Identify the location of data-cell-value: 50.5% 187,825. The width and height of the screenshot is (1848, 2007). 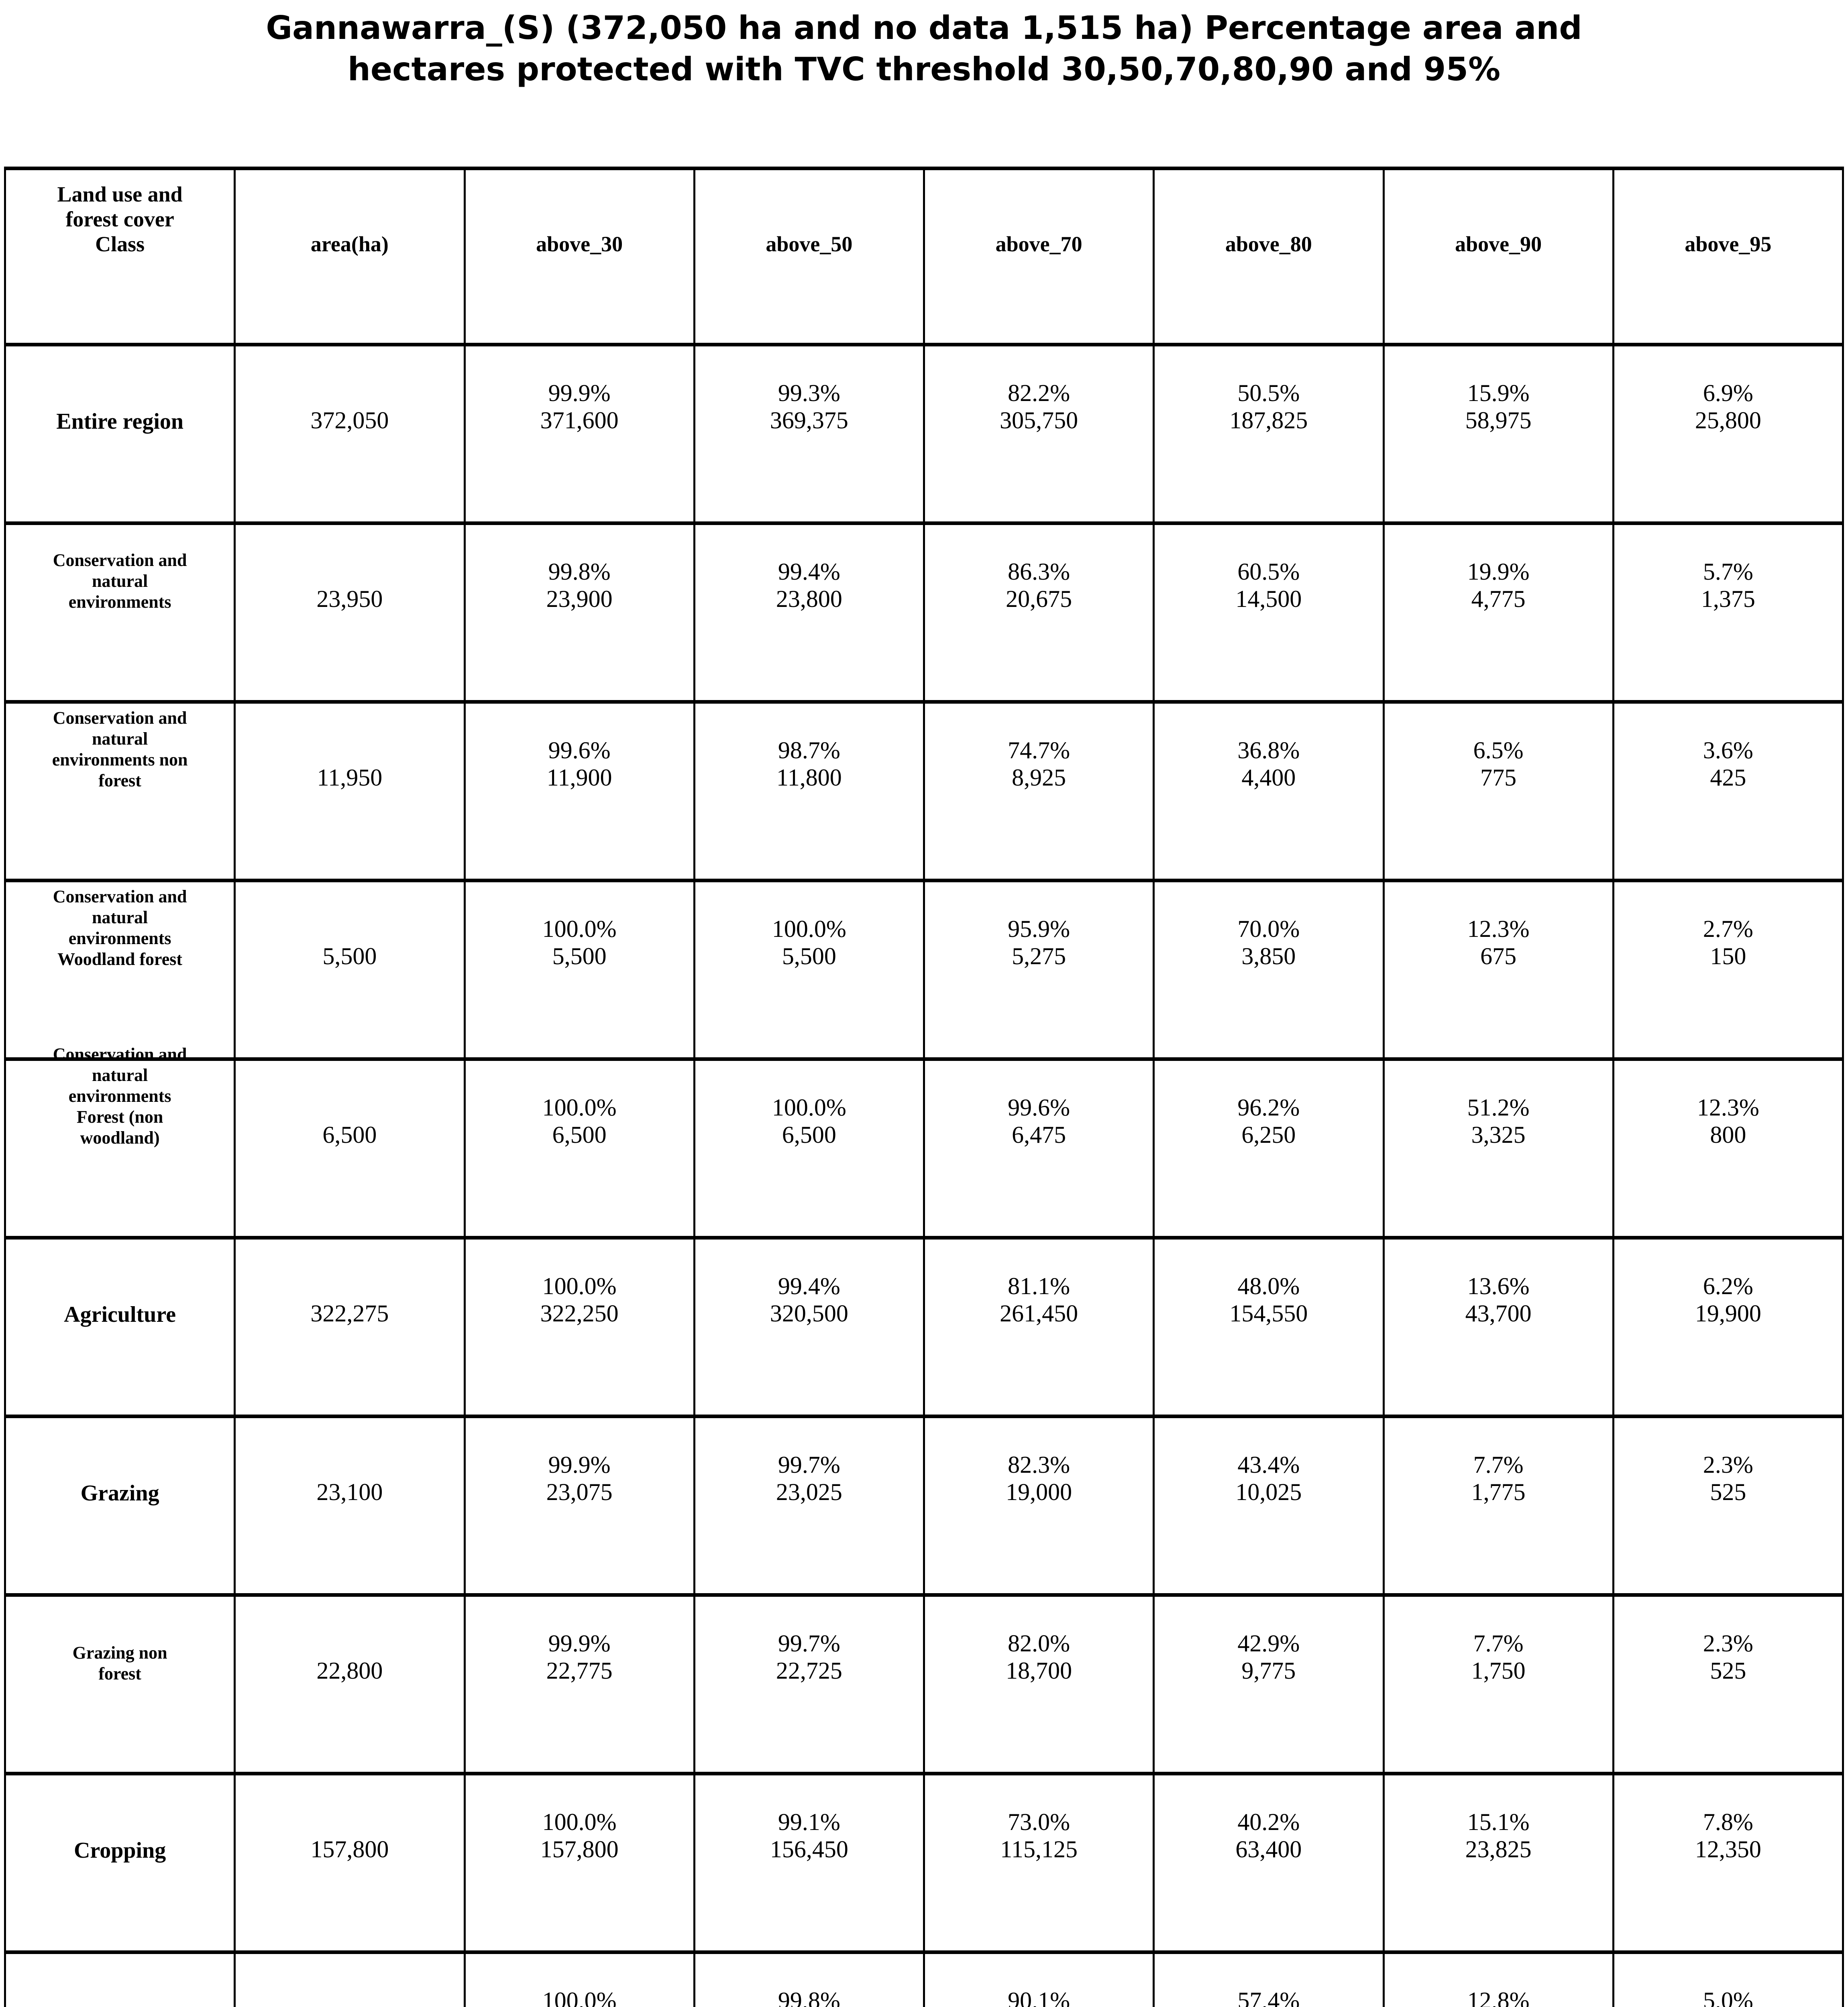
(1268, 407).